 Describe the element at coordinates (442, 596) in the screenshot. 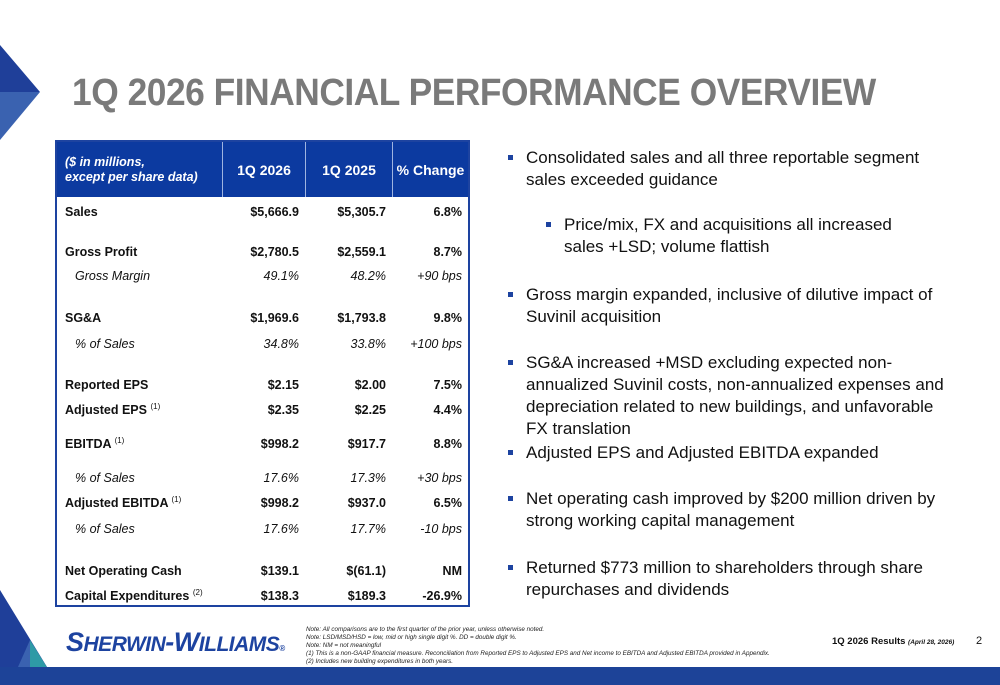

I see `value-change: -26.9%` at that location.